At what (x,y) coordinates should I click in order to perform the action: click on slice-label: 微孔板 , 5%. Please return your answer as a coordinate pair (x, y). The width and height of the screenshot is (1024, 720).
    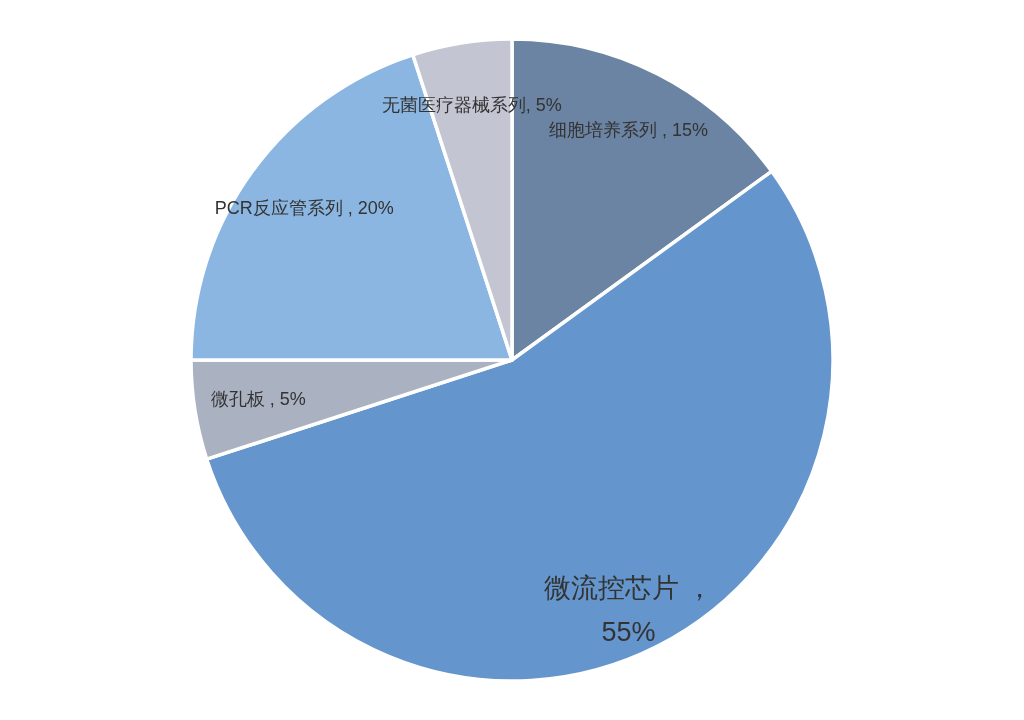
    Looking at the image, I should click on (258, 399).